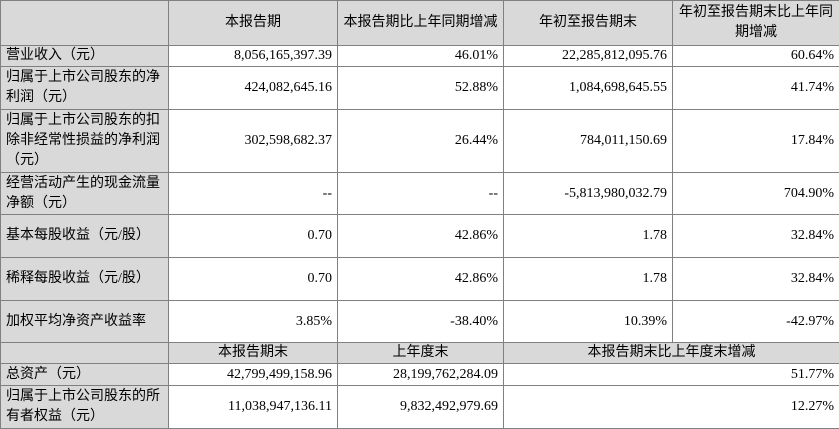 This screenshot has width=839, height=429. I want to click on value-cell: -42.97%, so click(756, 322).